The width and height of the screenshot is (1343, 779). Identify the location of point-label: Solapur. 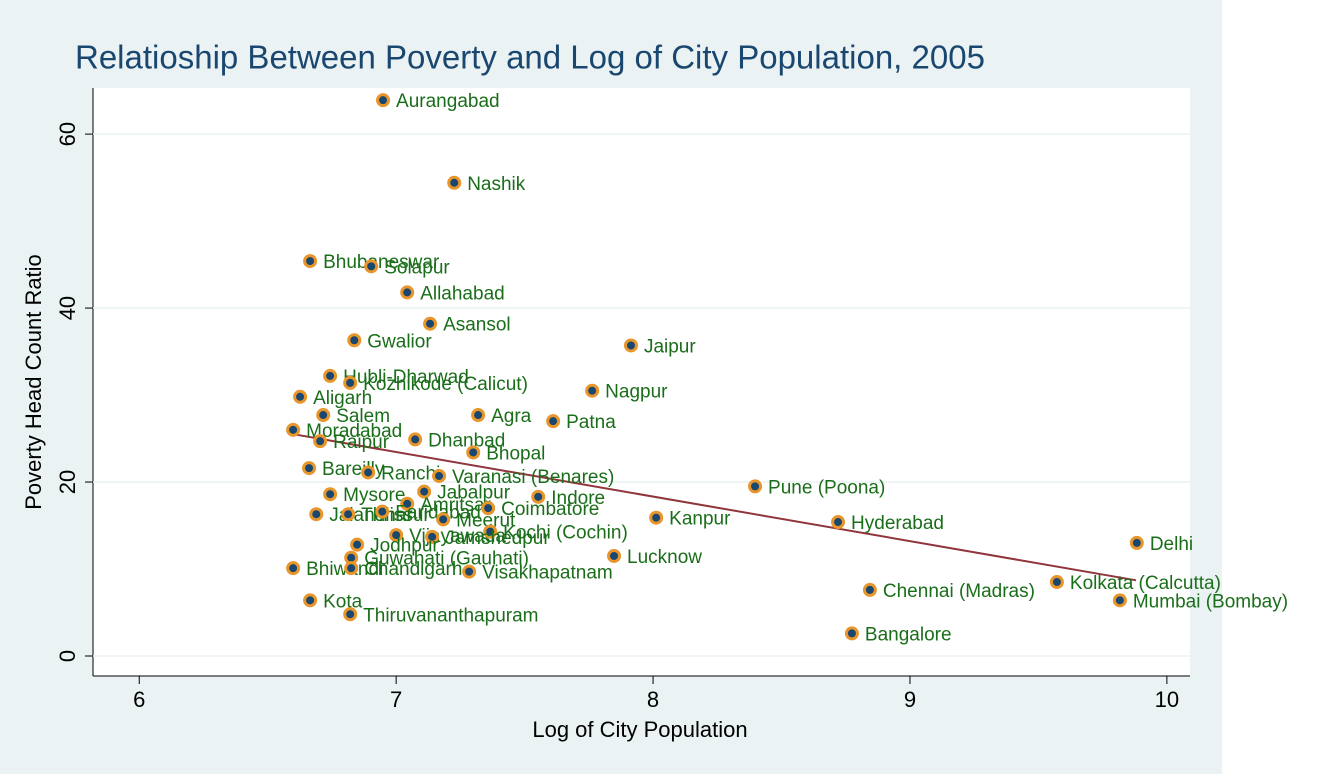
(417, 267).